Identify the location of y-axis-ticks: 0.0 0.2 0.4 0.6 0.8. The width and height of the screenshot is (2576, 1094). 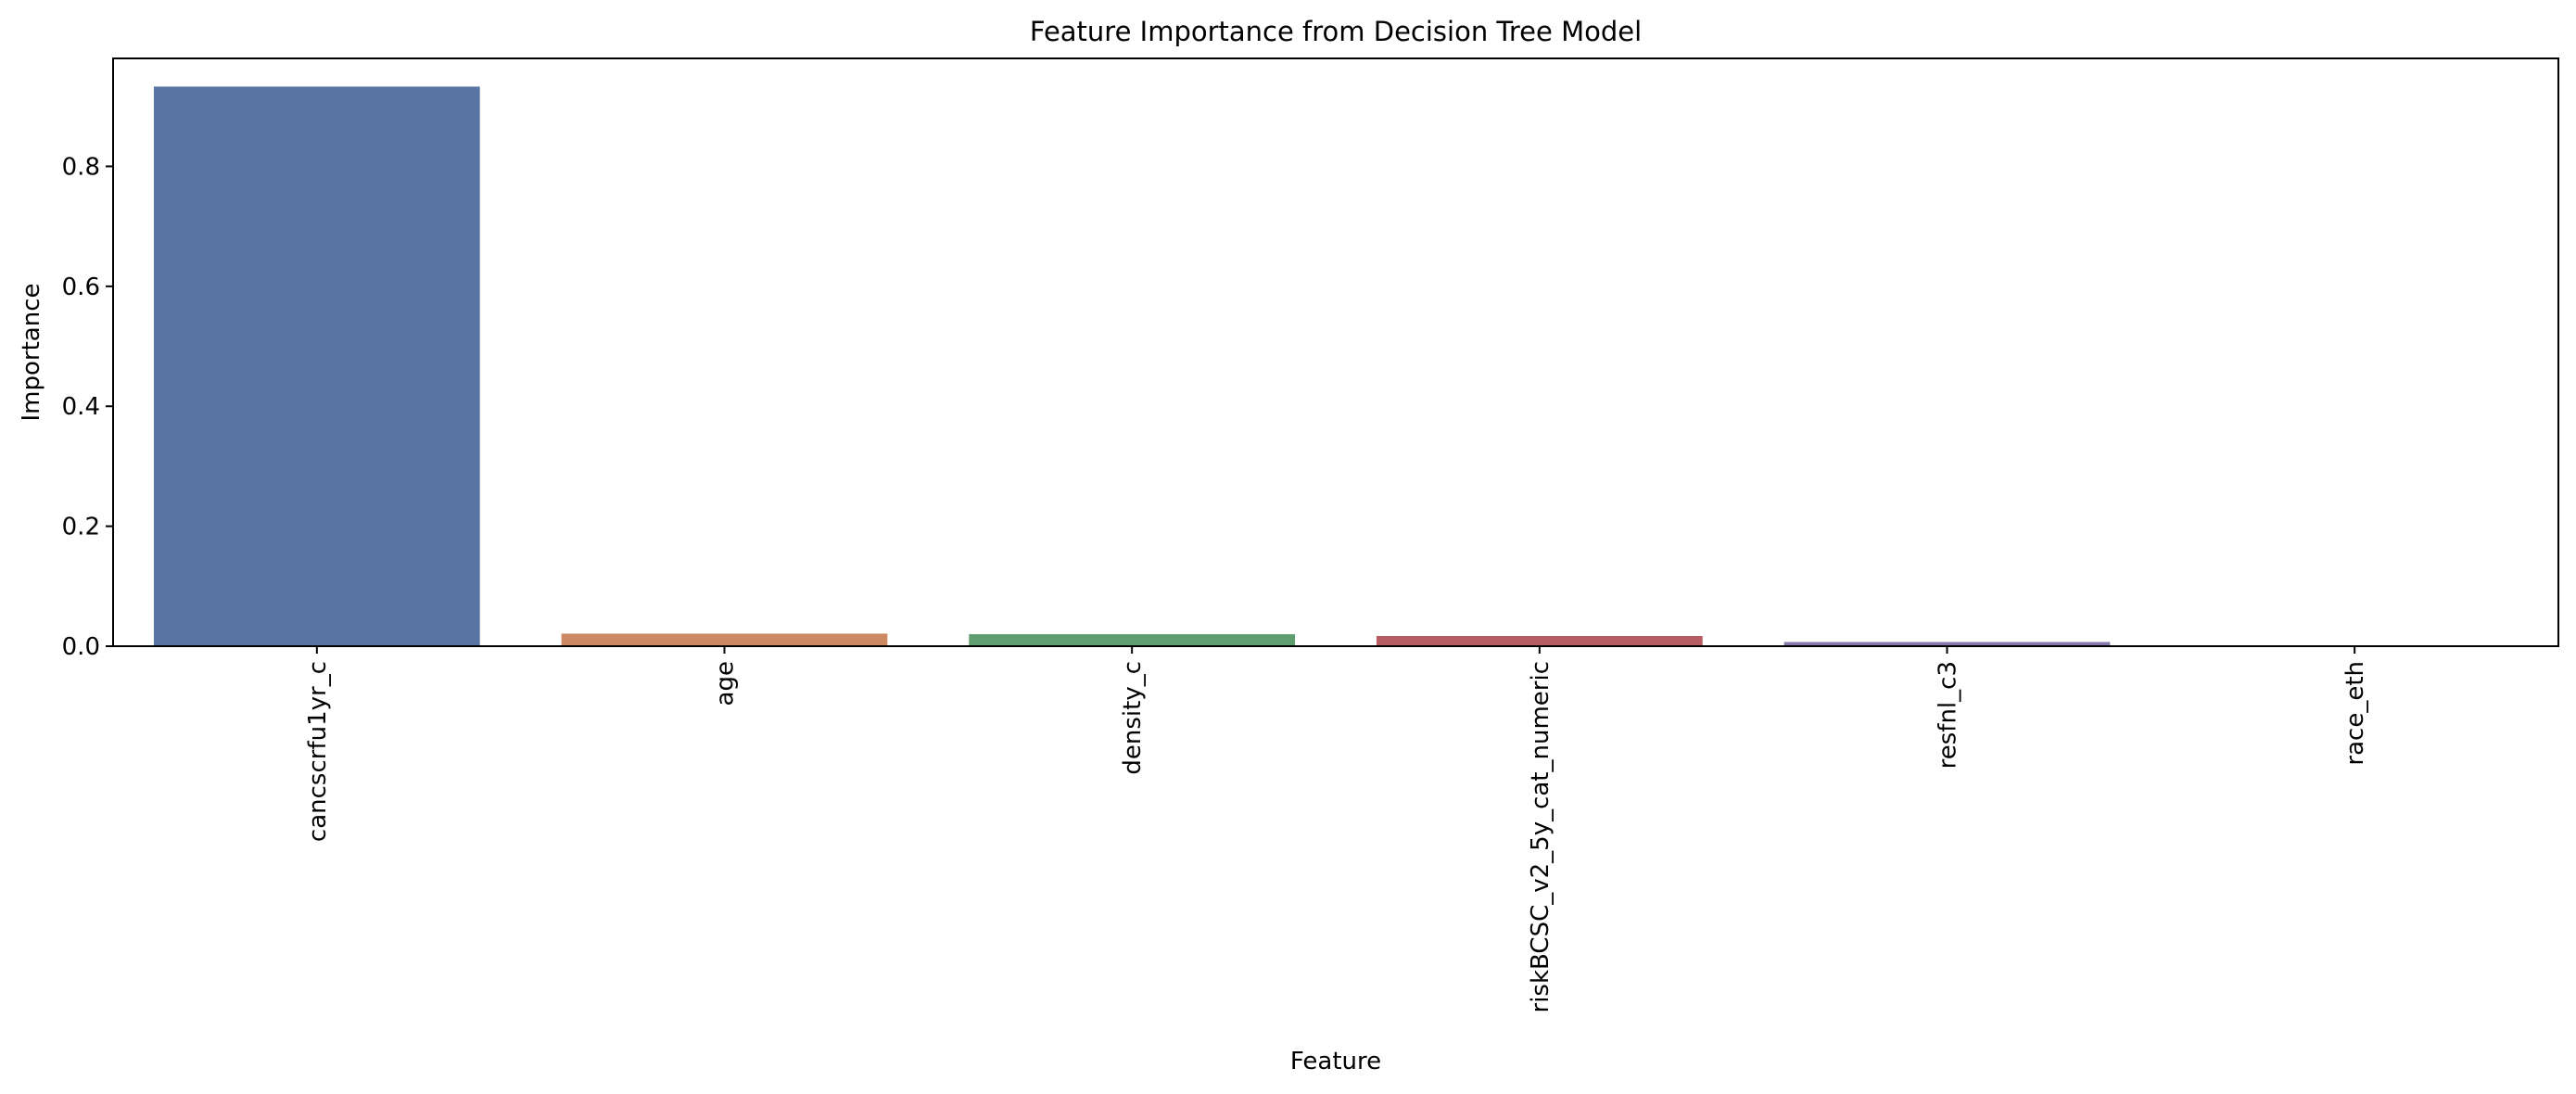
(87, 407).